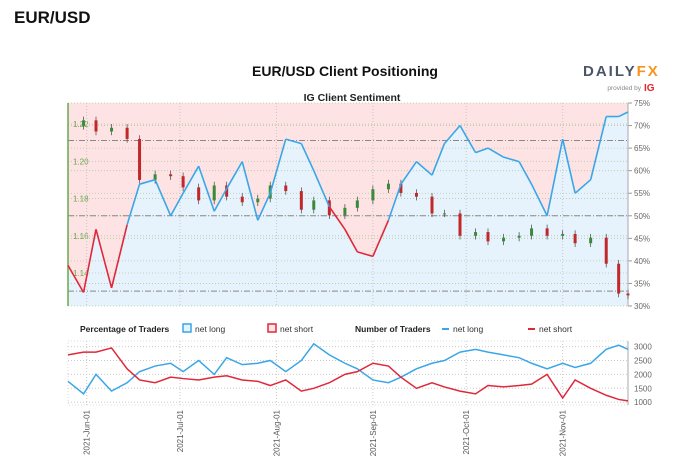 Image resolution: width=679 pixels, height=471 pixels. Describe the element at coordinates (563, 432) in the screenshot. I see `x-tick-label: 2021-Nov-01` at that location.